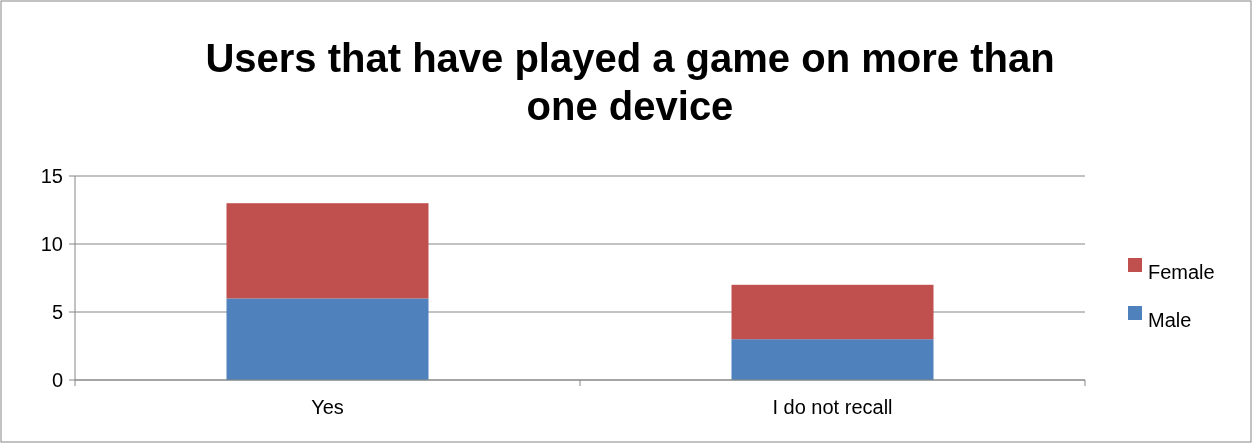 The width and height of the screenshot is (1253, 444). I want to click on y-tick-label: 15, so click(51, 176).